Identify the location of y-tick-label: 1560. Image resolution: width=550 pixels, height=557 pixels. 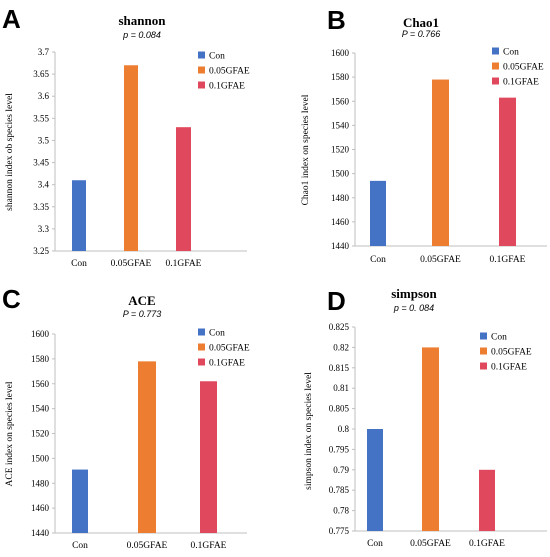
(340, 101).